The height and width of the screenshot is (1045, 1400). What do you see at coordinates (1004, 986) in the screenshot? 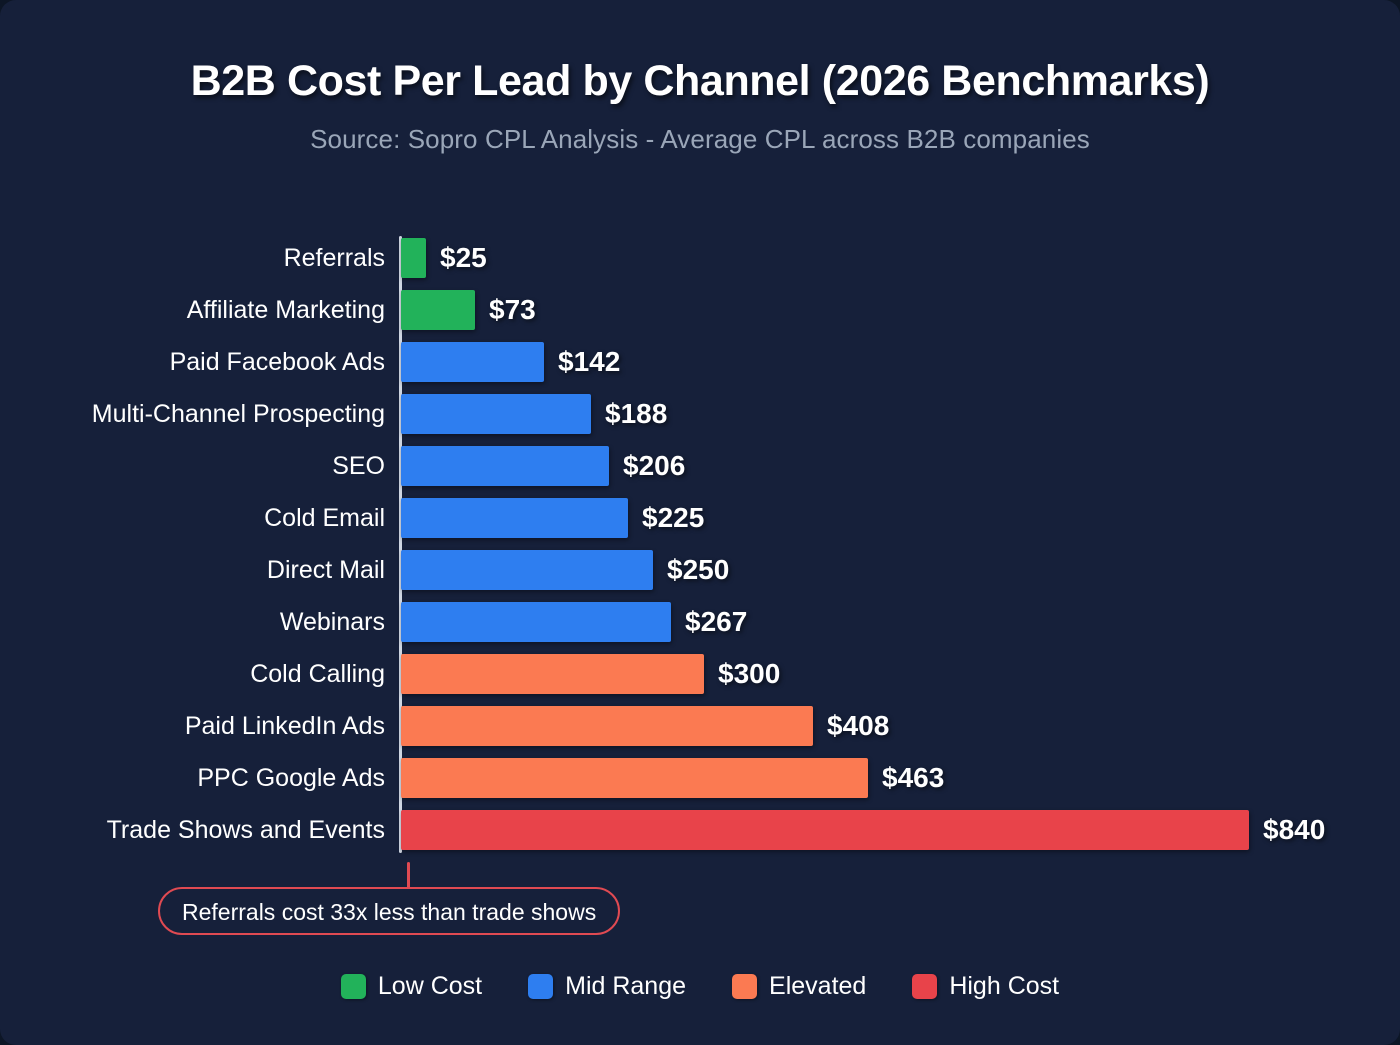
I see `legend-label: High Cost` at bounding box center [1004, 986].